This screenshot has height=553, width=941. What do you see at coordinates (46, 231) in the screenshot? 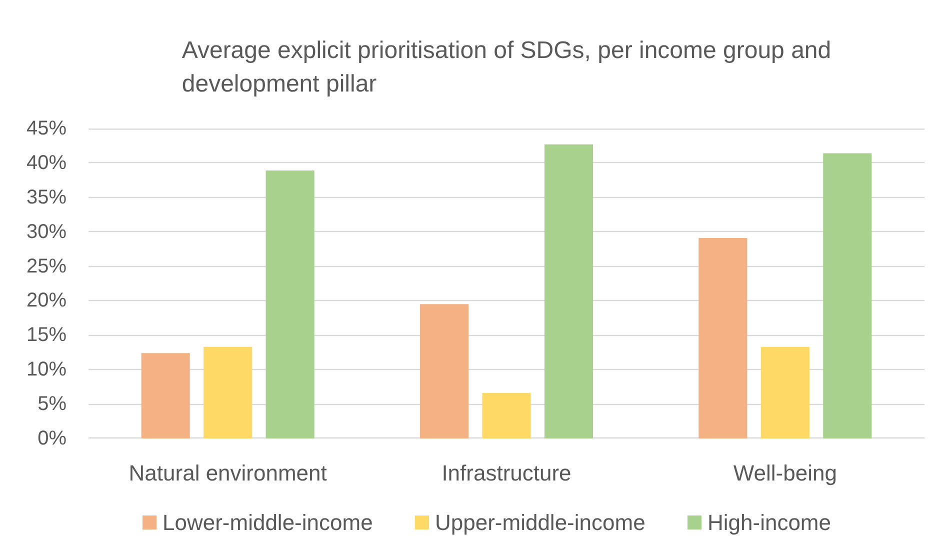
I see `y-tick-label: 30%` at bounding box center [46, 231].